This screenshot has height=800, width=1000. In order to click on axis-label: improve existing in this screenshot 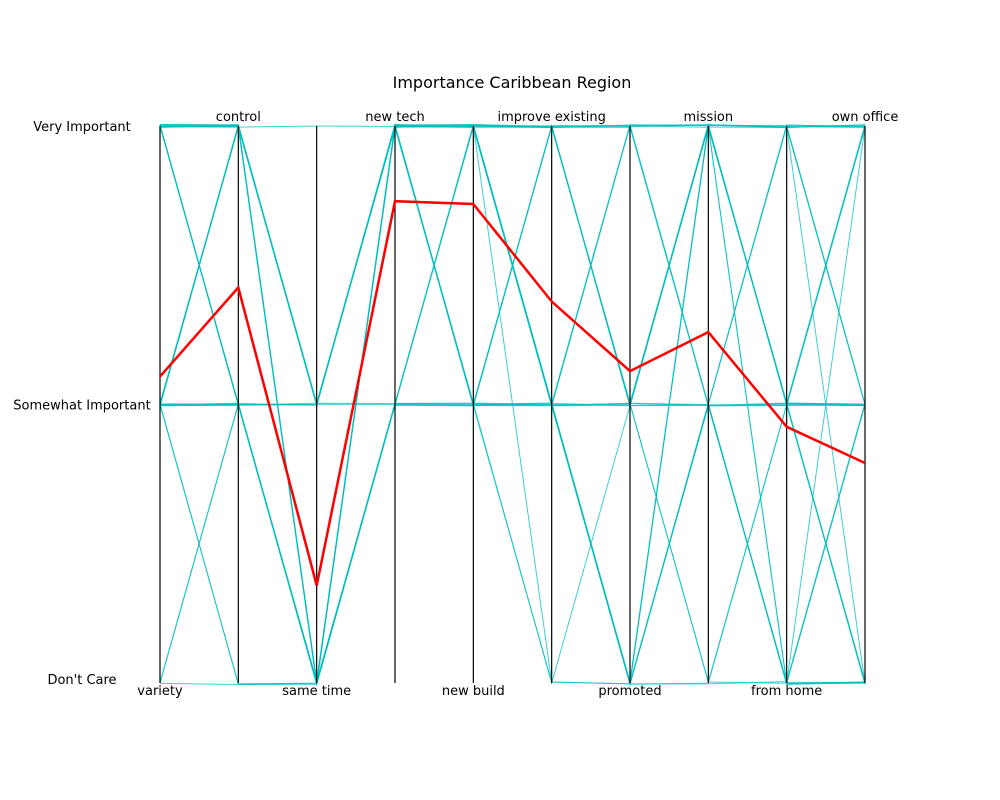, I will do `click(551, 117)`.